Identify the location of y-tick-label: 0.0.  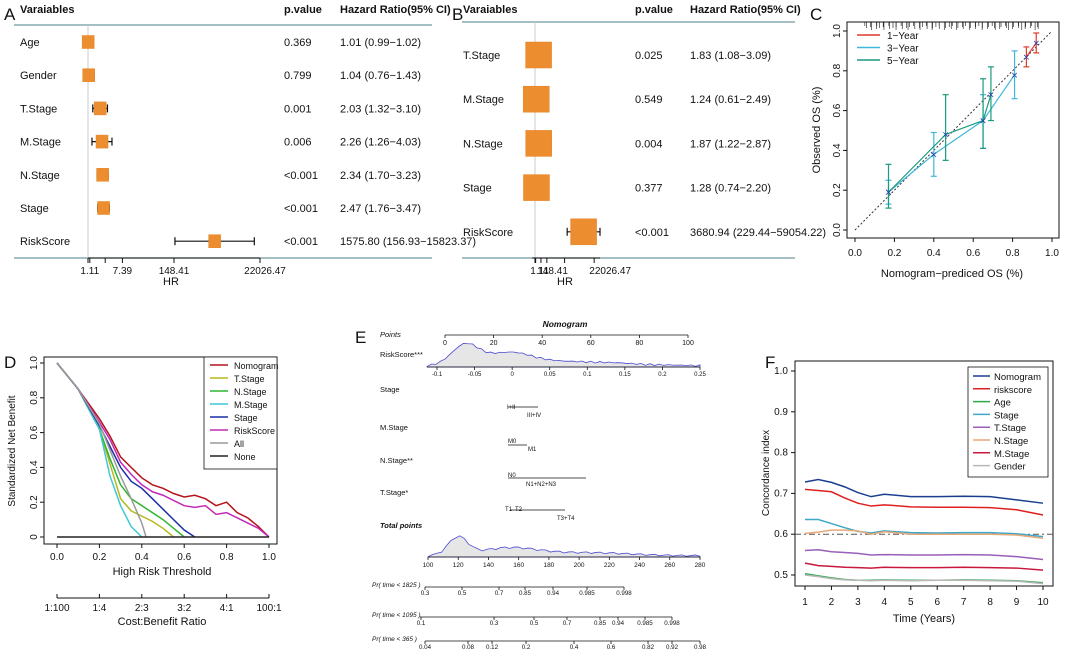
(837, 230).